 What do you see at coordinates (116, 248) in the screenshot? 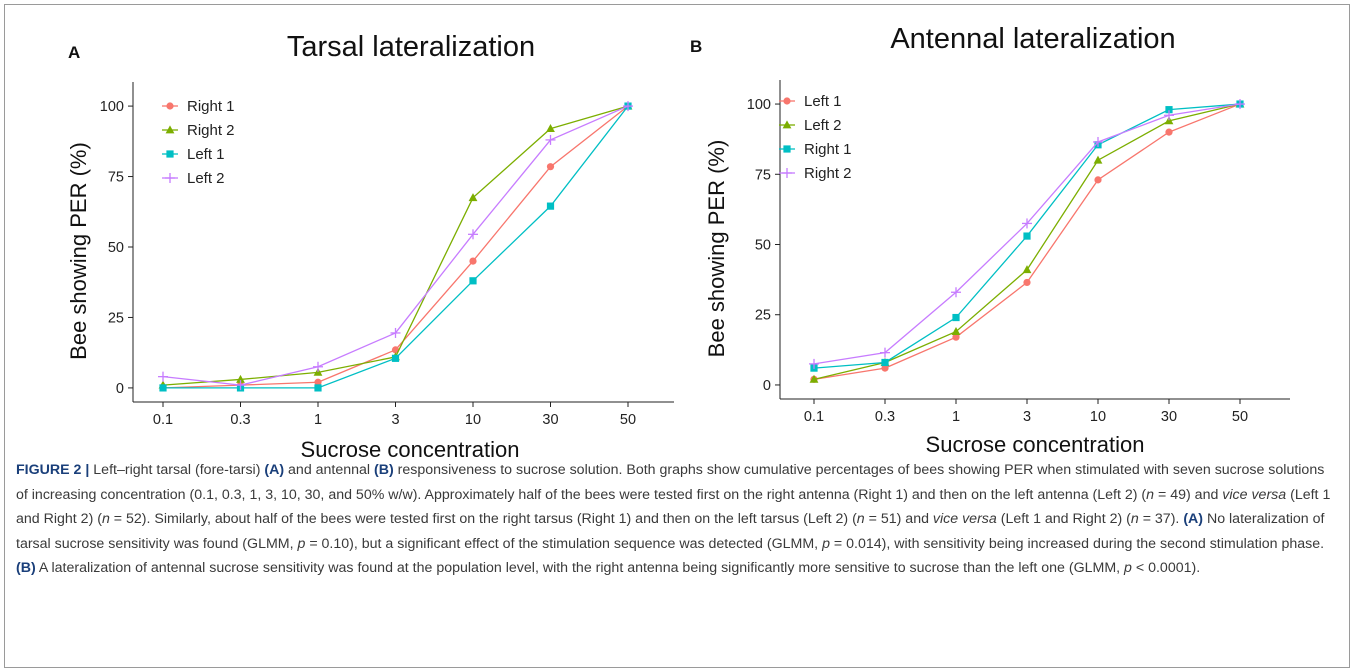
I see `y-tick-label: 50` at bounding box center [116, 248].